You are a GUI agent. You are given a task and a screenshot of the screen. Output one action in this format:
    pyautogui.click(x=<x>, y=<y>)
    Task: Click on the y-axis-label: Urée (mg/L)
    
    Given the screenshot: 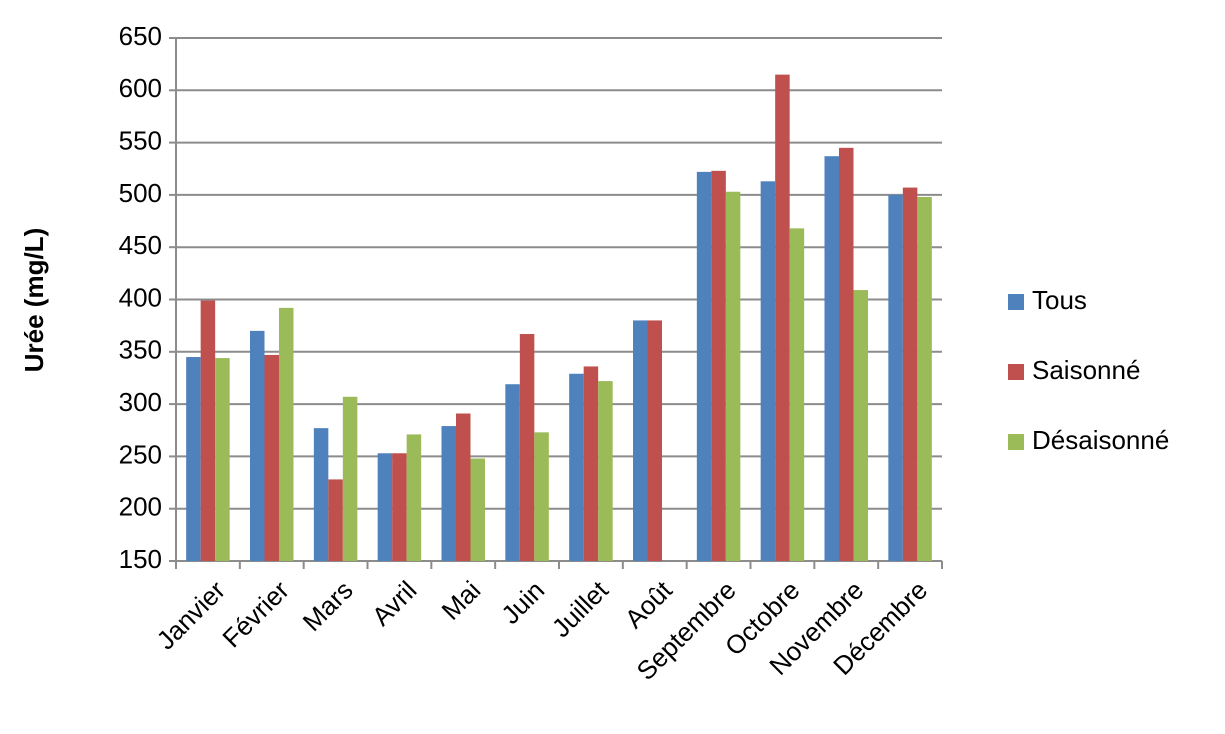 What is the action you would take?
    pyautogui.click(x=34, y=300)
    